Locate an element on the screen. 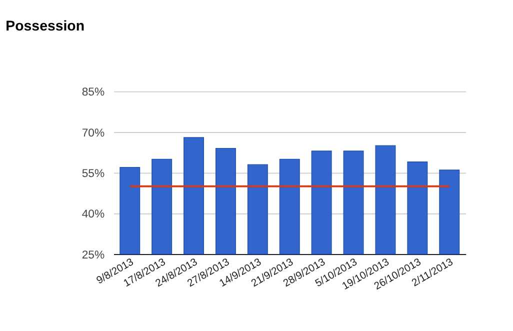 This screenshot has width=513, height=331. y-tick-label: 70% is located at coordinates (93, 133).